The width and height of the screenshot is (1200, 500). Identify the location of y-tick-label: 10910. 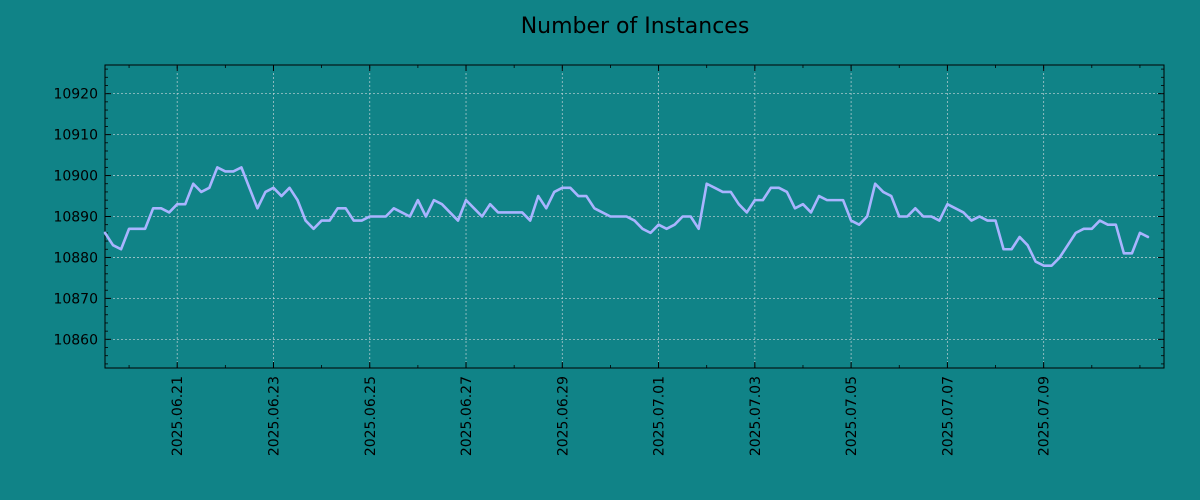
(75, 136).